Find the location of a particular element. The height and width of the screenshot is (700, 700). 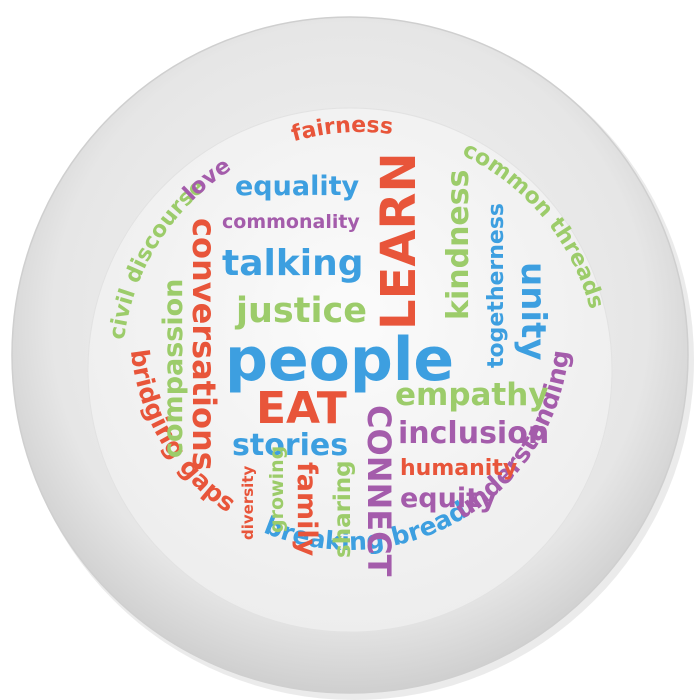

word-inclusion: inclusion is located at coordinates (473, 433).